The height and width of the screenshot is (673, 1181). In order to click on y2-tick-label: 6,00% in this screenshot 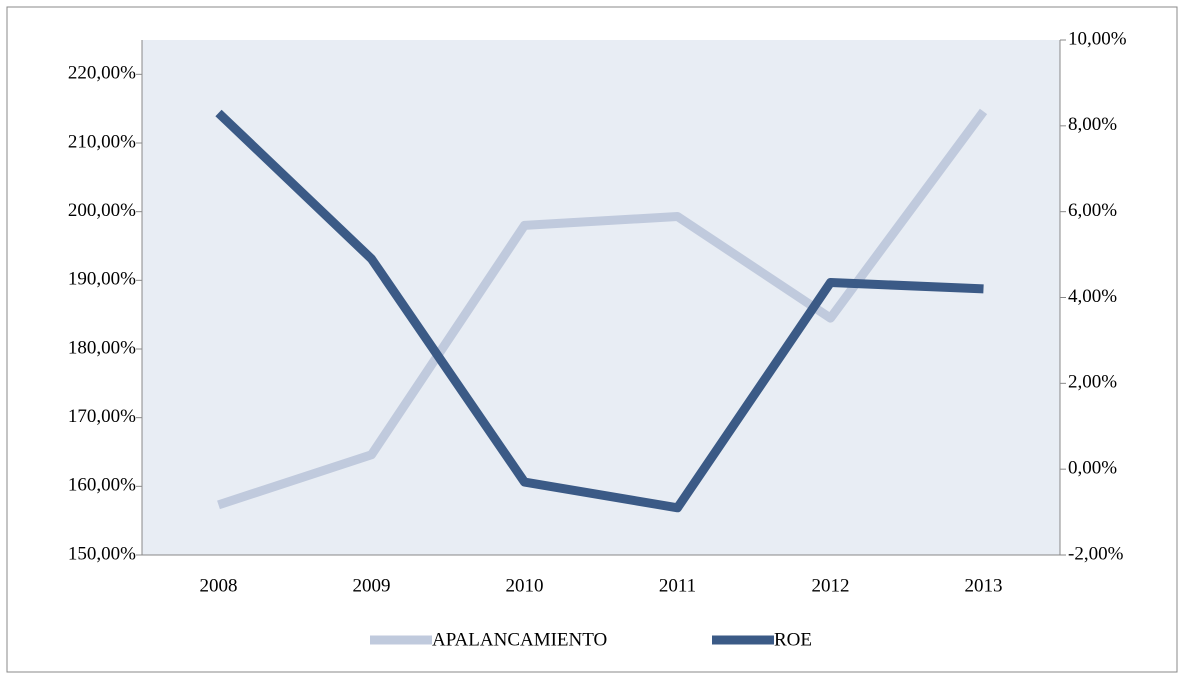, I will do `click(1092, 210)`.